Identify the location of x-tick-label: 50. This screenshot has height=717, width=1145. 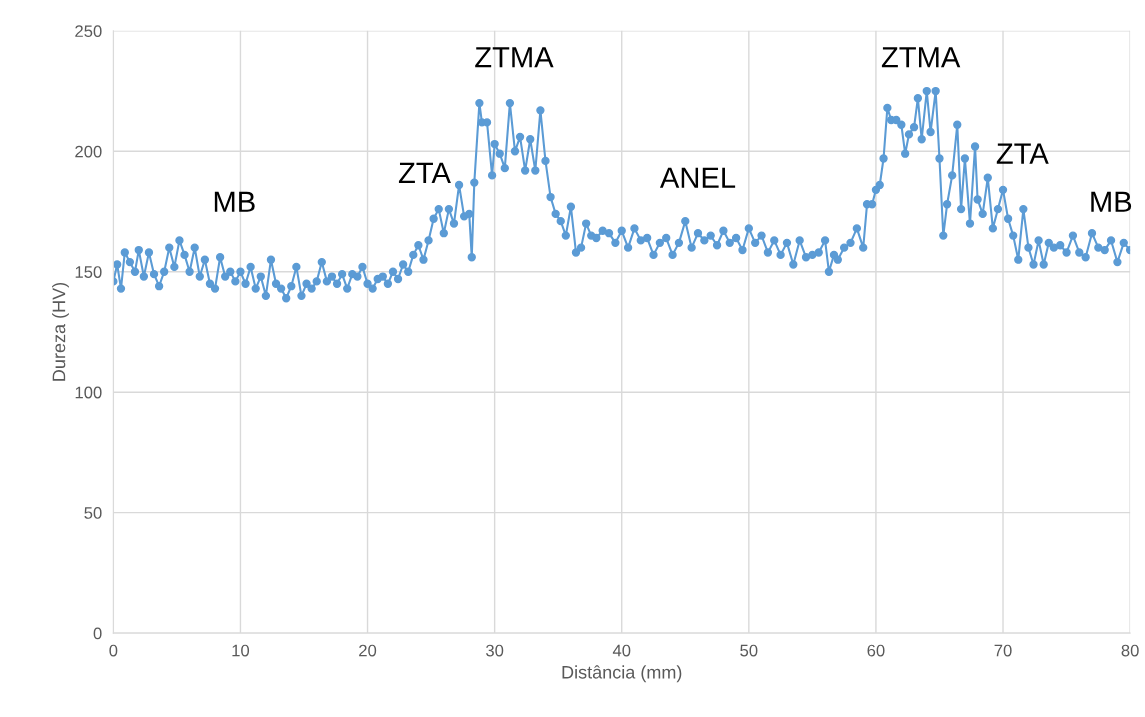
(749, 650).